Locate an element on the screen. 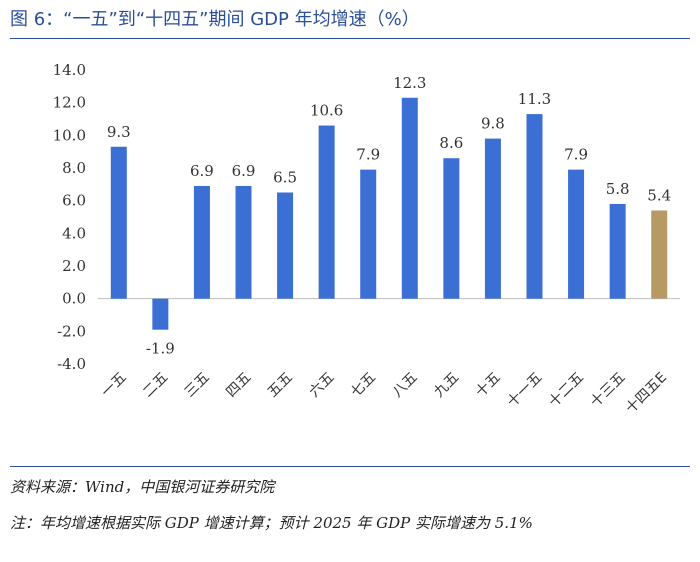 The height and width of the screenshot is (562, 700). data-label: 10.6 is located at coordinates (326, 111).